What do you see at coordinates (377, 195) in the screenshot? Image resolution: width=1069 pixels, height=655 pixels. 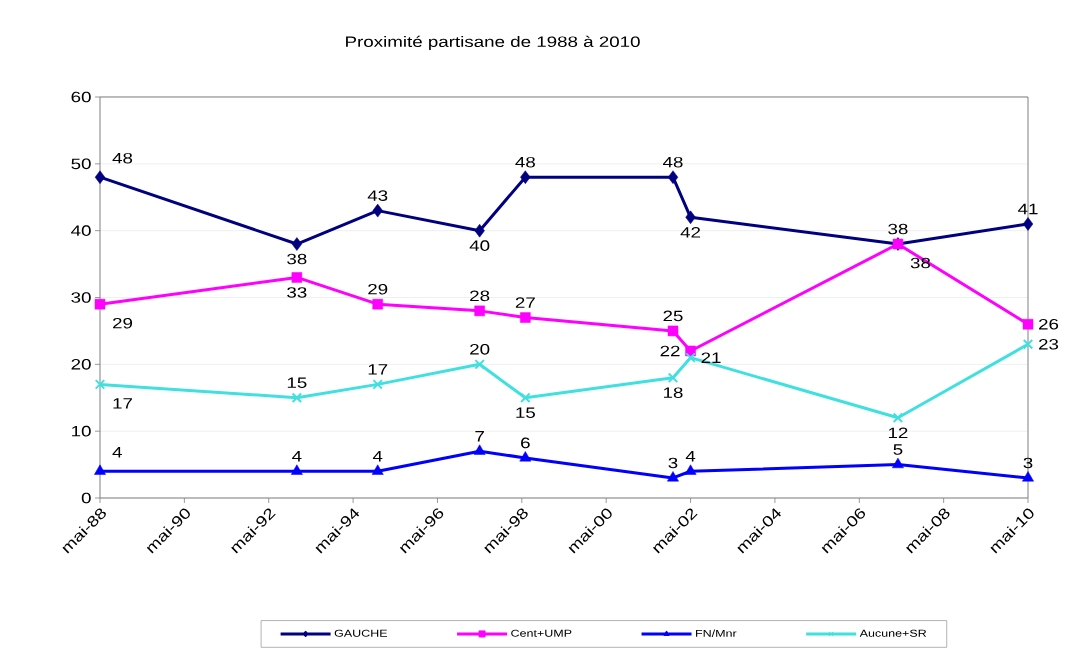 I see `data-label: 43` at bounding box center [377, 195].